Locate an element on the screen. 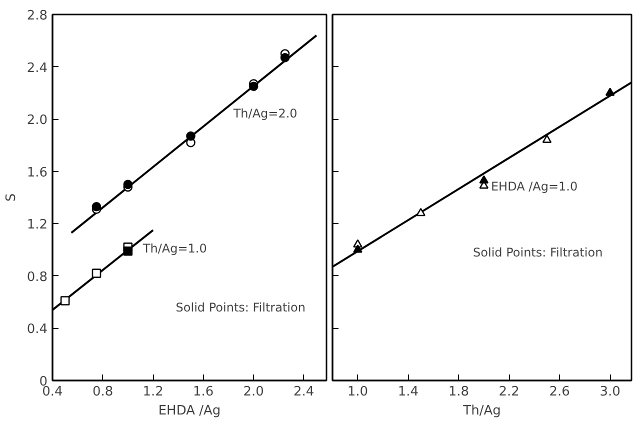 The width and height of the screenshot is (635, 421). x-tick-label: 1.8 is located at coordinates (459, 392).